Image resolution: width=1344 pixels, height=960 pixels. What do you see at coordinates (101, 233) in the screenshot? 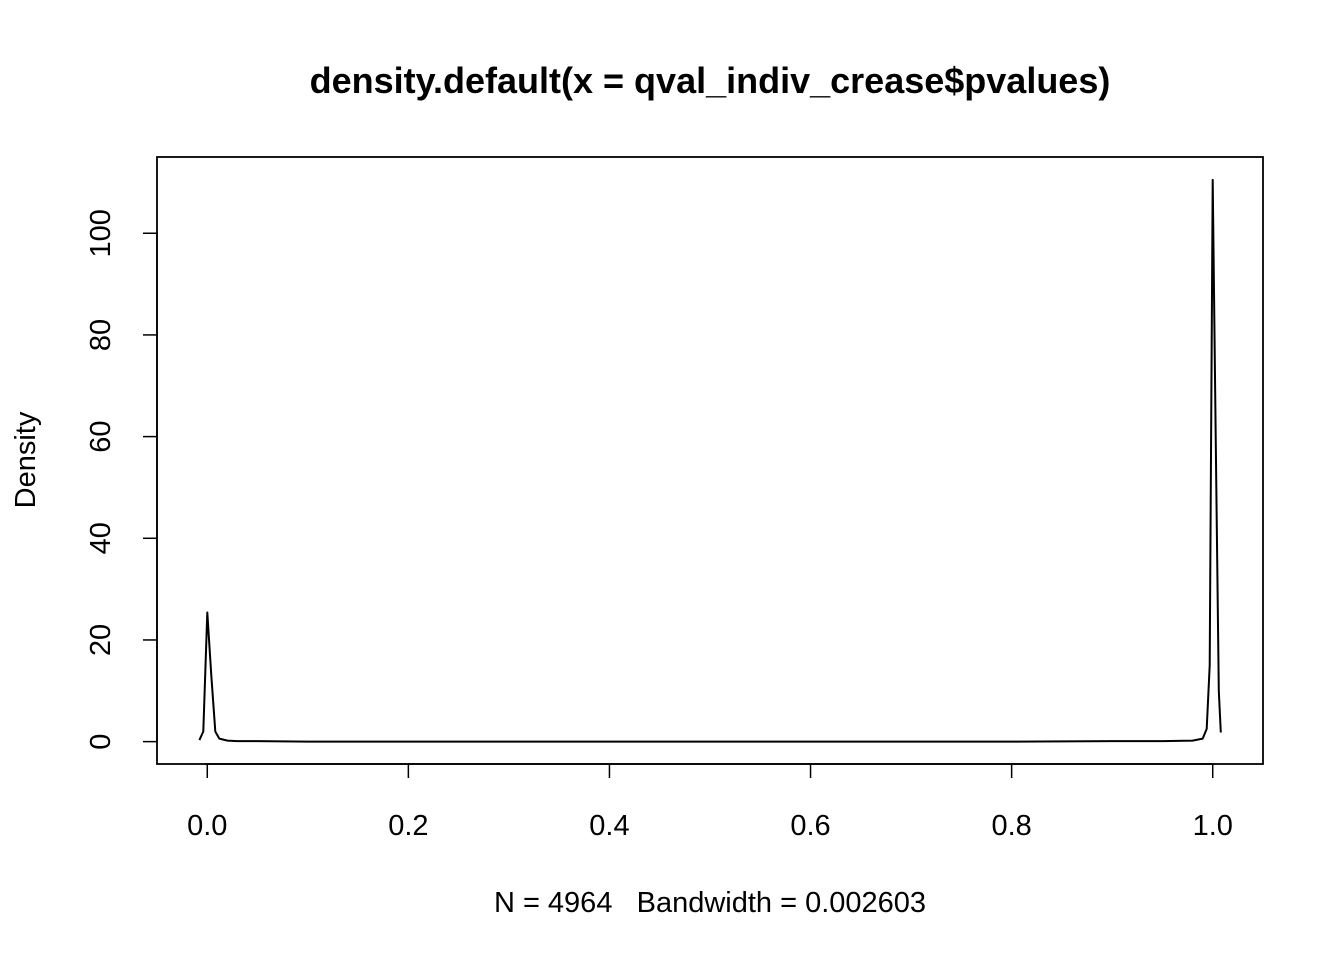
I see `y-tick-label: 100` at bounding box center [101, 233].